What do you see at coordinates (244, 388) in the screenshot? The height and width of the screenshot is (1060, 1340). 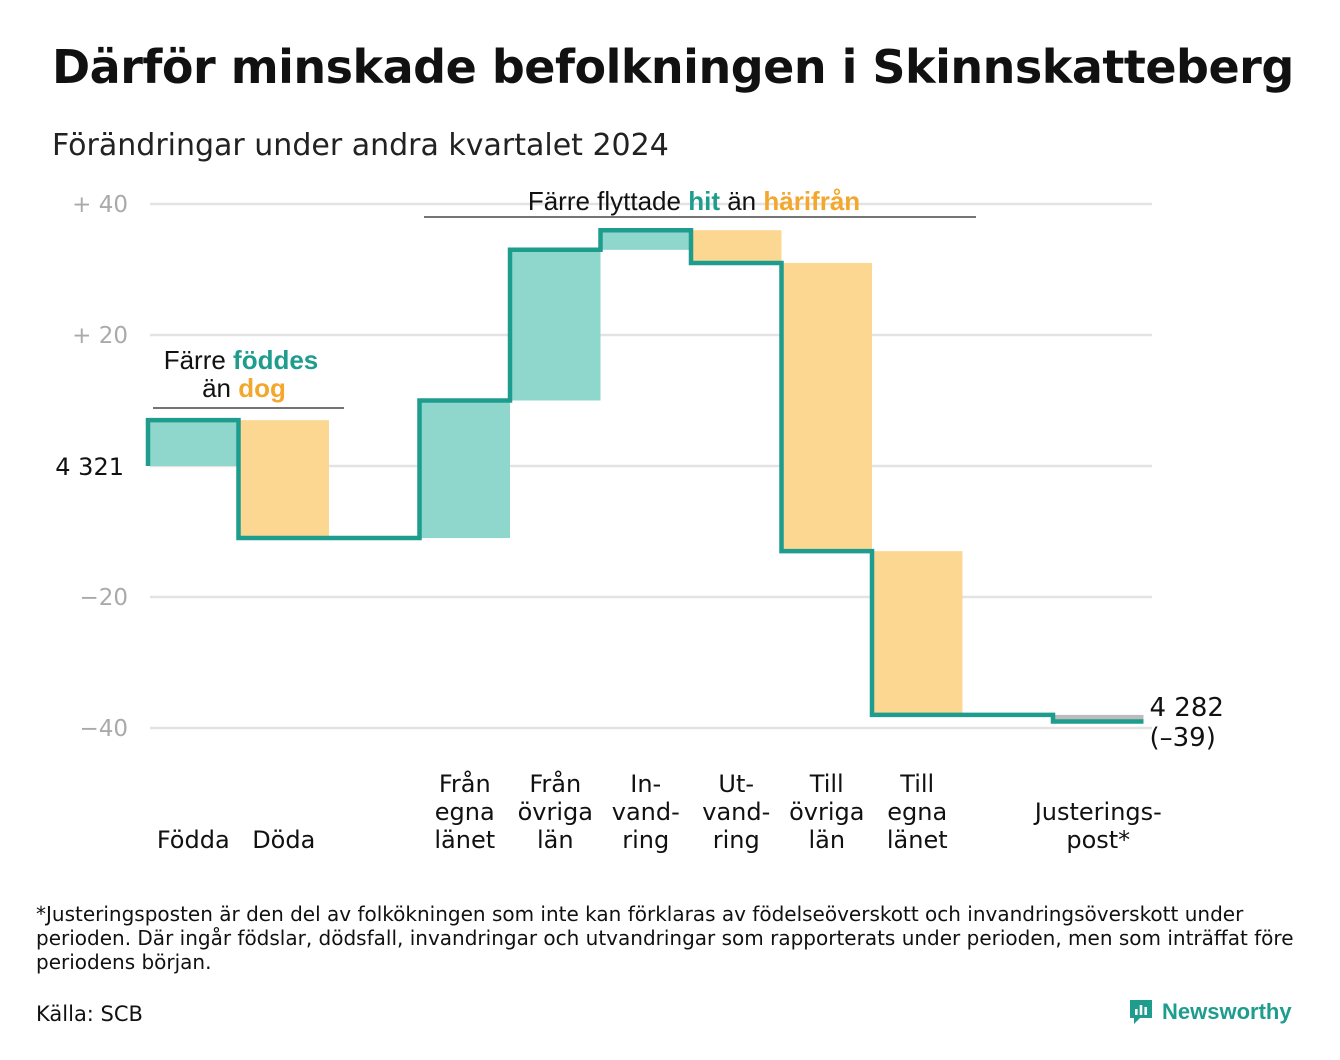 I see `births-annotation-line2: än dog` at bounding box center [244, 388].